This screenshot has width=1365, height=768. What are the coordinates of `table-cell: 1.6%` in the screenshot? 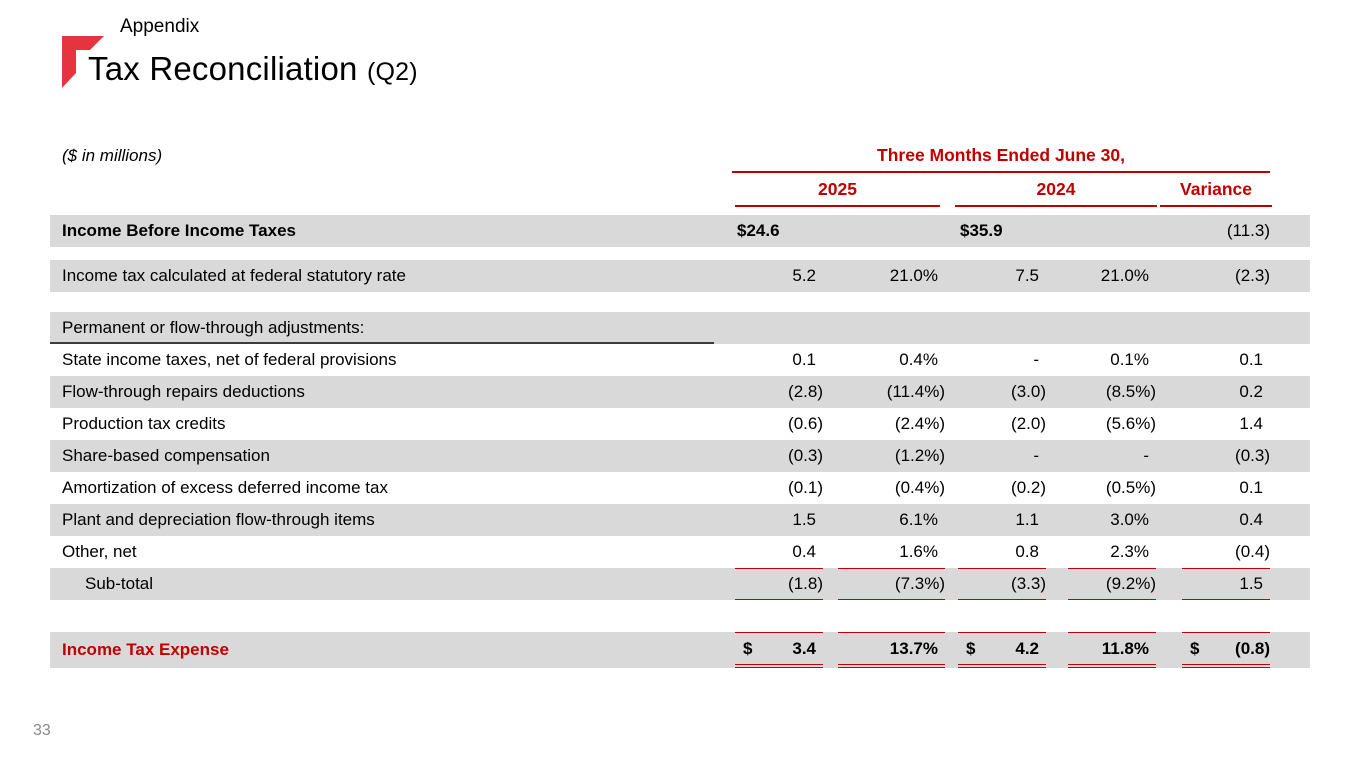 It's located at (918, 551).